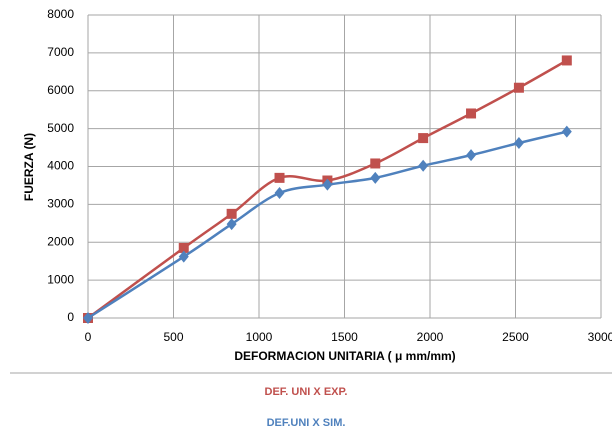  What do you see at coordinates (306, 423) in the screenshot?
I see `legend-label: DEF.UNI X SIM.` at bounding box center [306, 423].